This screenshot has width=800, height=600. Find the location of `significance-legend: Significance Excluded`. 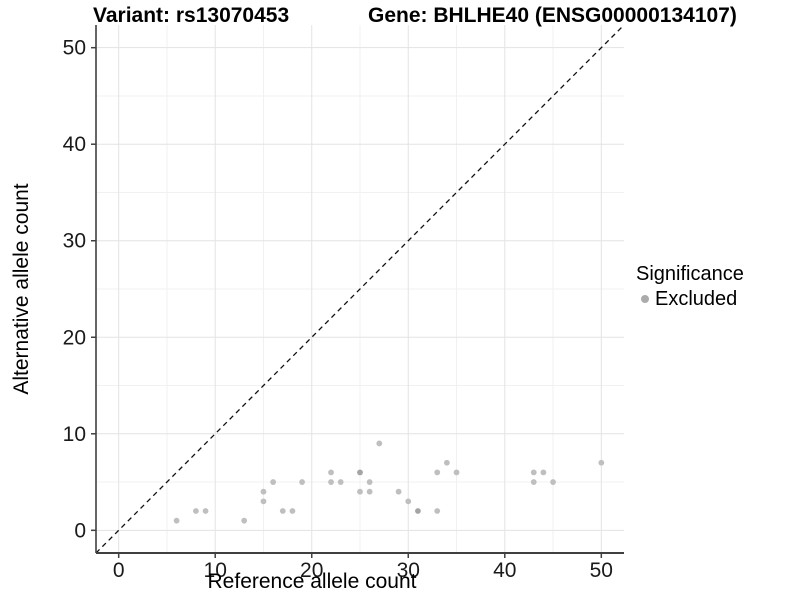

significance-legend: Significance Excluded is located at coordinates (690, 286).